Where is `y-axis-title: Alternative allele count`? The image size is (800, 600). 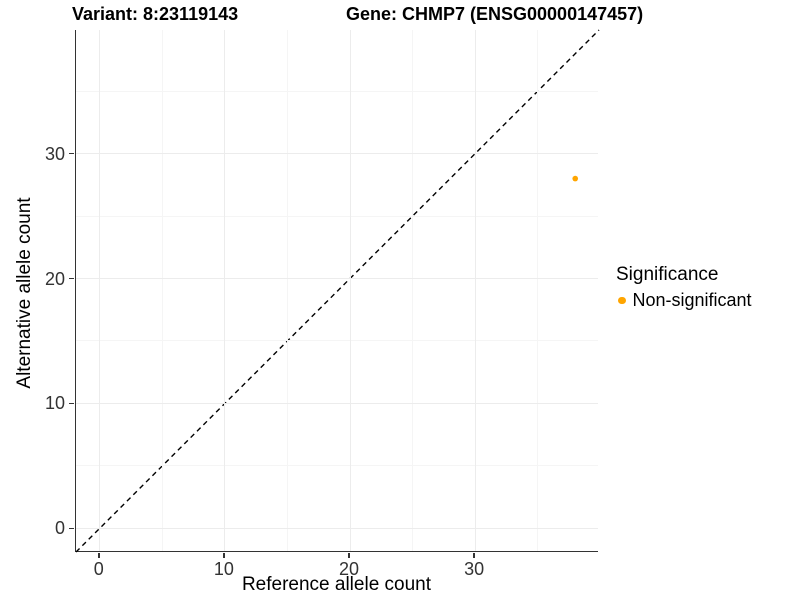 y-axis-title: Alternative allele count is located at coordinates (24, 293).